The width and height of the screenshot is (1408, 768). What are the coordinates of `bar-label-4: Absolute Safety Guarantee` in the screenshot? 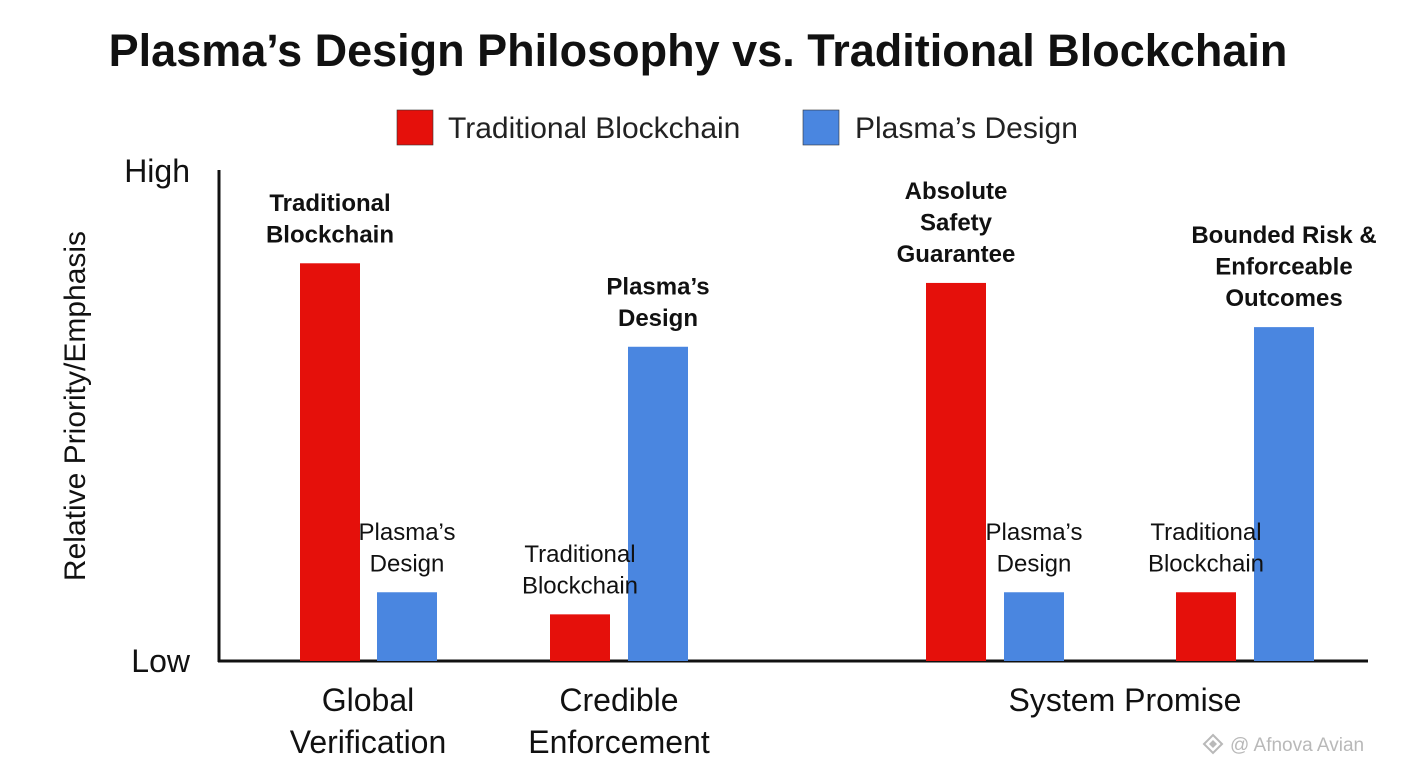 It's located at (956, 223).